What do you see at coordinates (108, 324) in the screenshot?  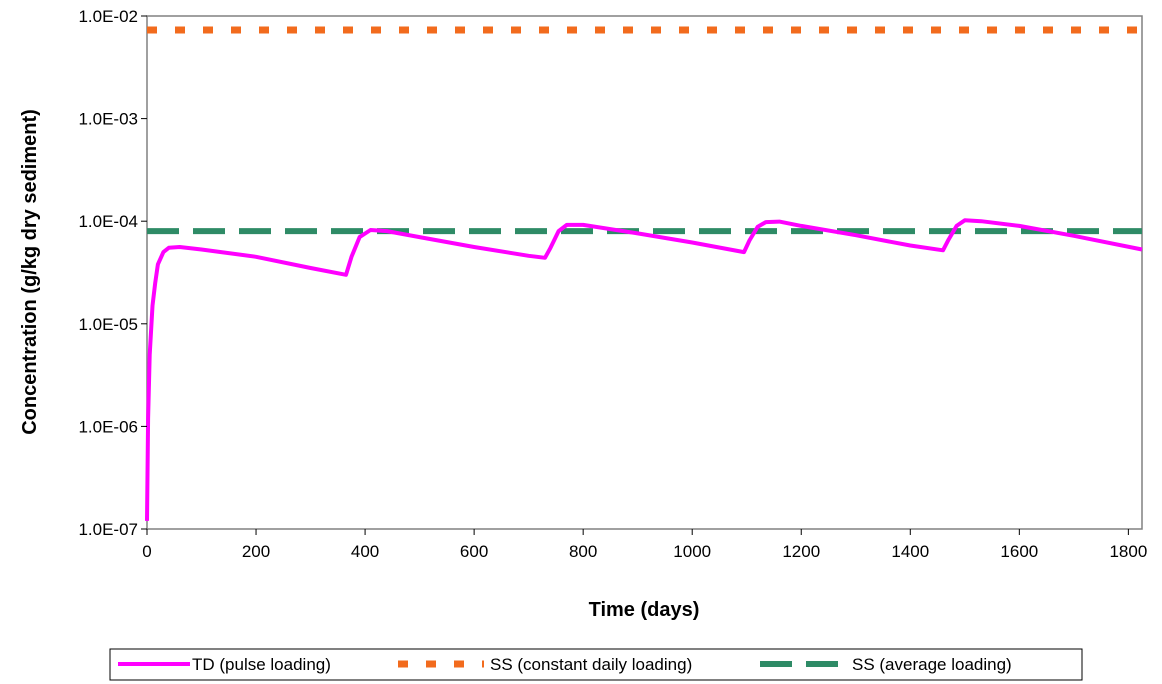 I see `y-tick-label: 1.0E-05` at bounding box center [108, 324].